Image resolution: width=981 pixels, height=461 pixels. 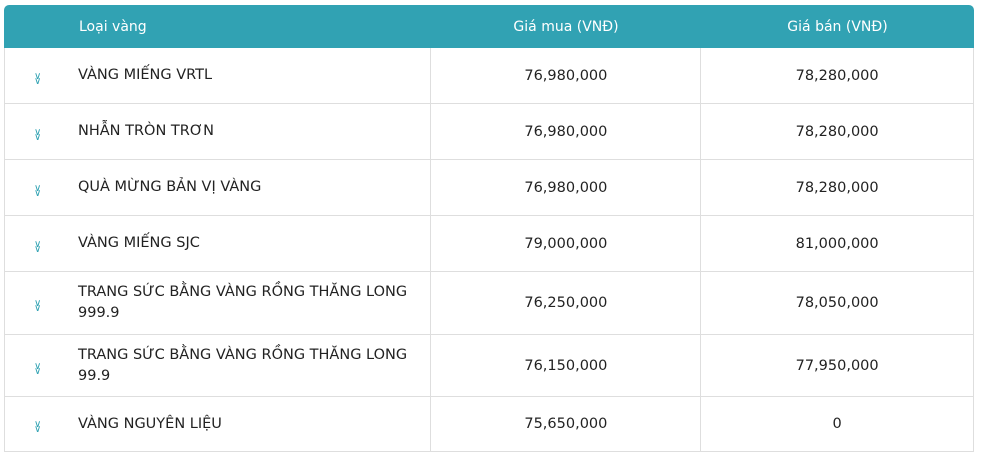 What do you see at coordinates (837, 303) in the screenshot?
I see `sell-price: 78,050,000` at bounding box center [837, 303].